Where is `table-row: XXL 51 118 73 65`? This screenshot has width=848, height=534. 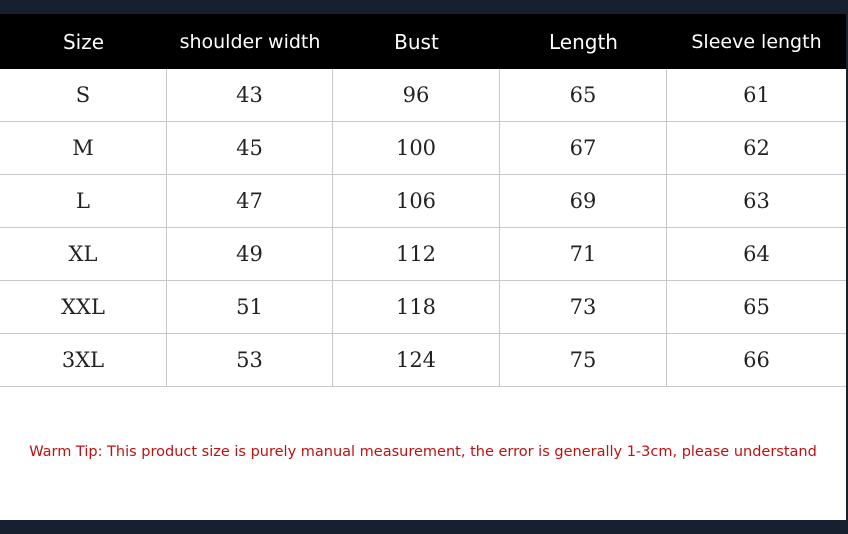 table-row: XXL 51 118 73 65 is located at coordinates (423, 307).